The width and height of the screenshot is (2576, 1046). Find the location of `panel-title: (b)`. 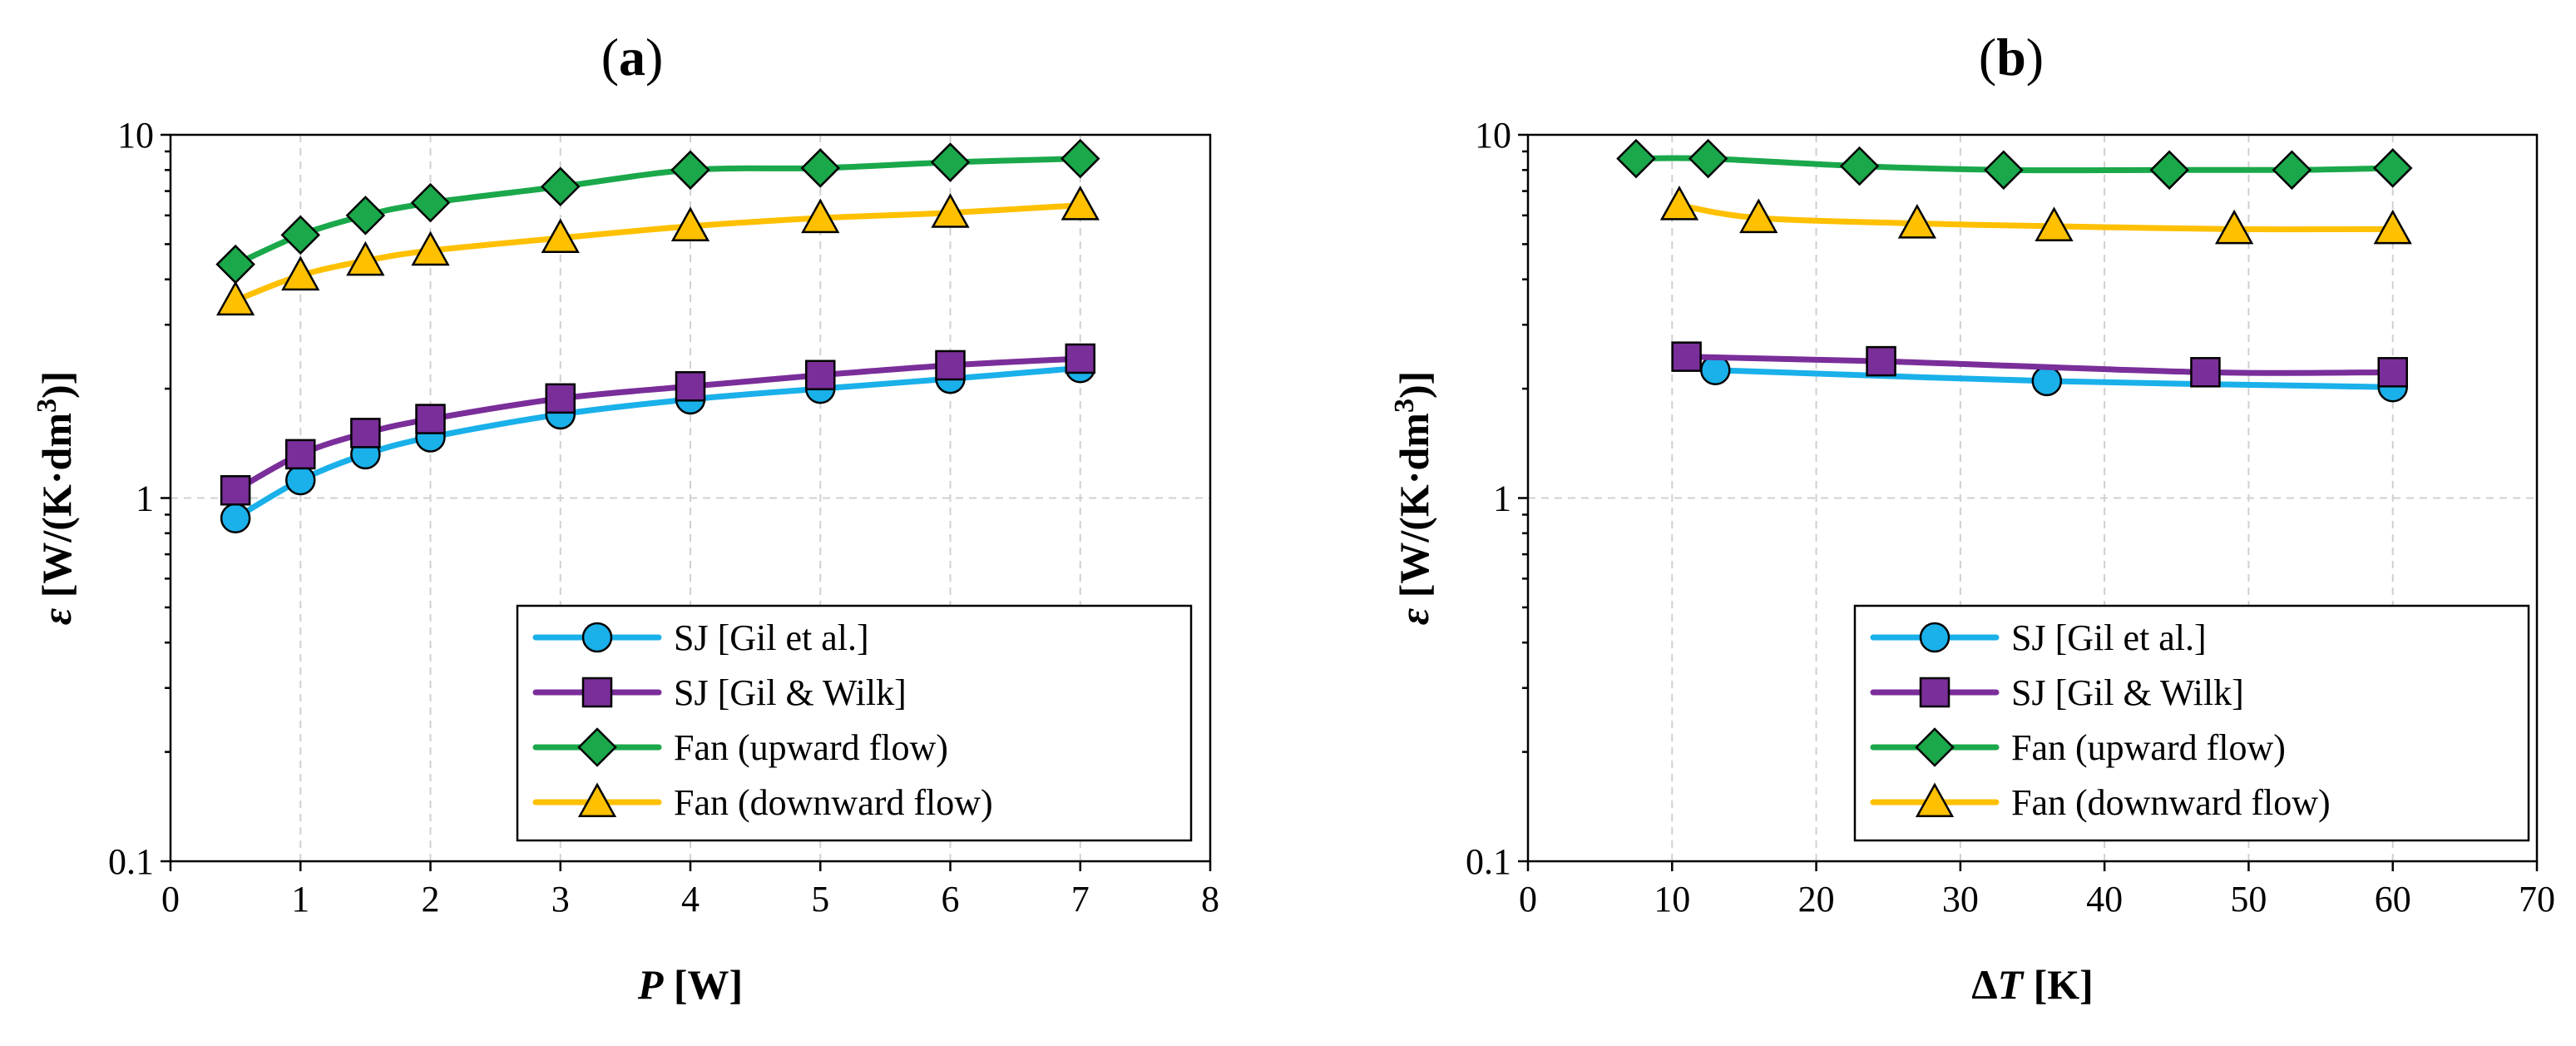

panel-title: (b) is located at coordinates (2011, 57).